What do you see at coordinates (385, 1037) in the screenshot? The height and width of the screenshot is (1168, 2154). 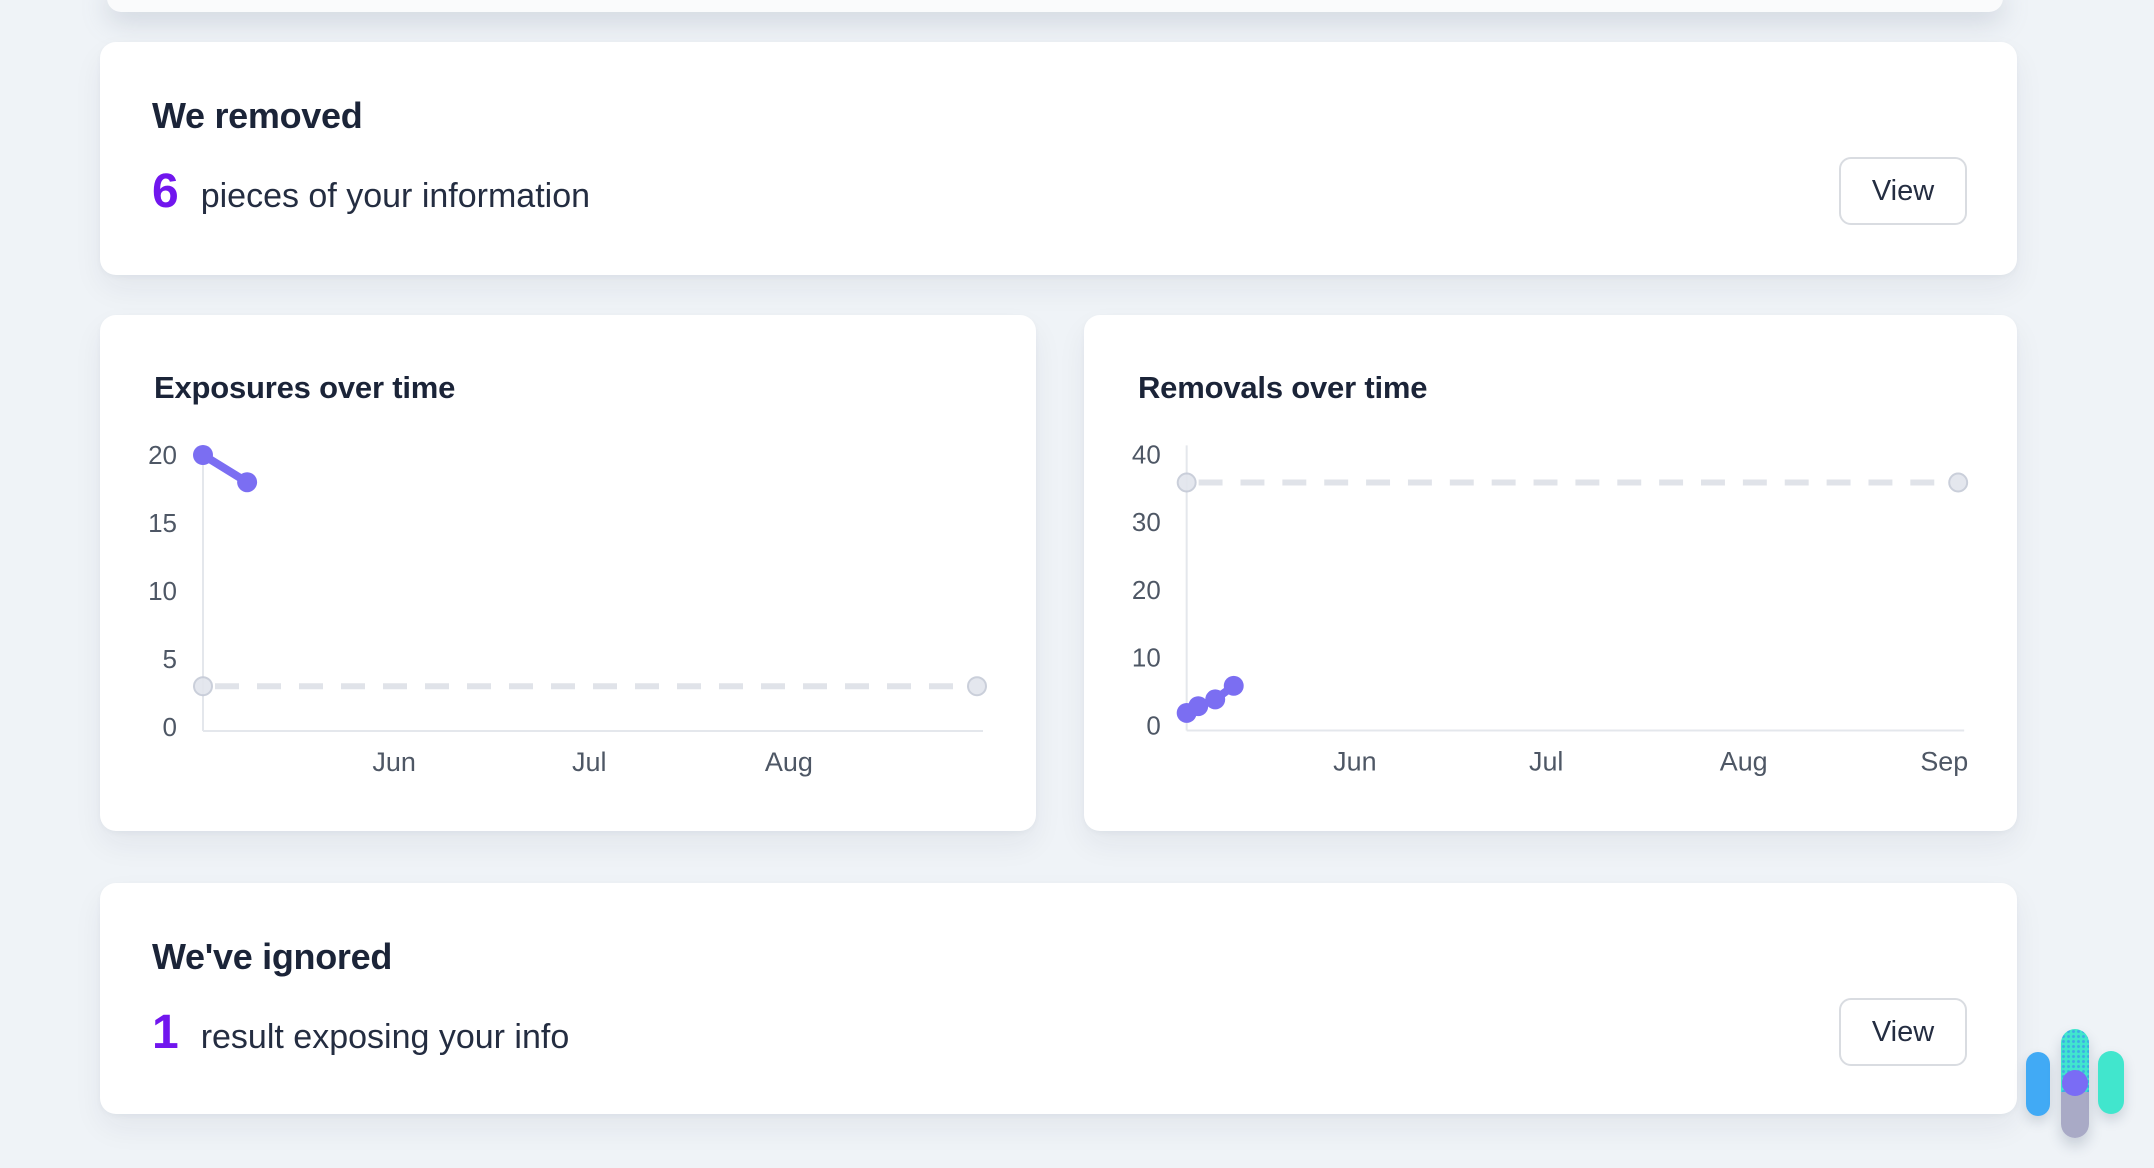 I see `ignored-count-label: result exposing your info` at bounding box center [385, 1037].